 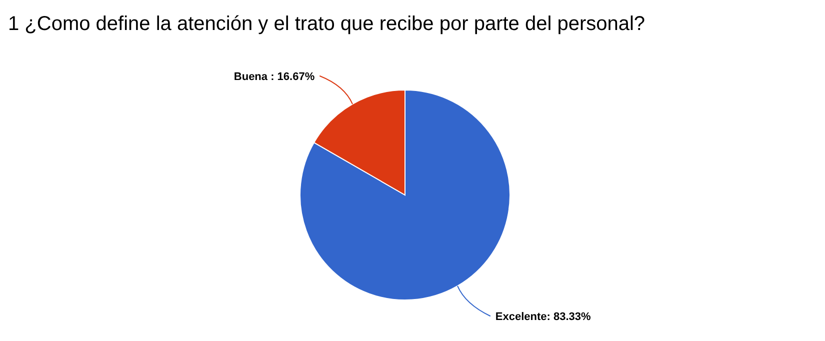 What do you see at coordinates (521, 317) in the screenshot?
I see `slice-label: Excelente` at bounding box center [521, 317].